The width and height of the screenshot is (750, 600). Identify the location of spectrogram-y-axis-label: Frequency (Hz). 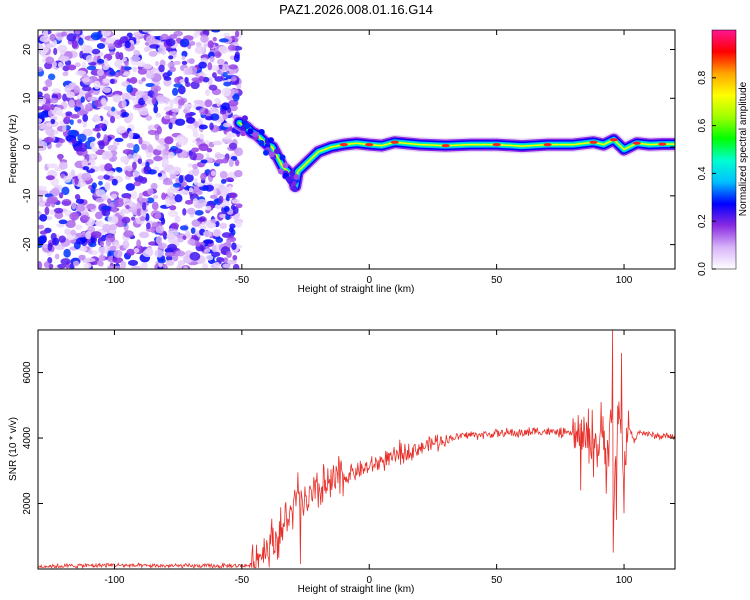
(13, 149).